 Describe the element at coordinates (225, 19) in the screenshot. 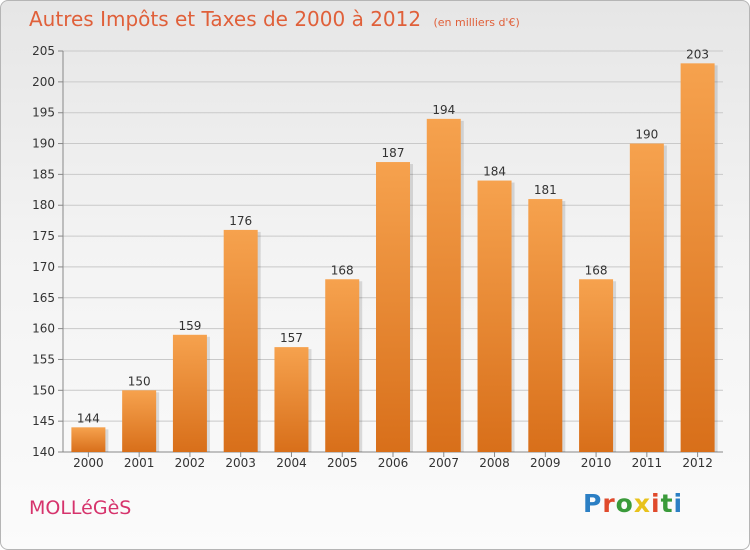

I see `title-text: Autres Impôts et Taxes de 2000 à 2012` at that location.